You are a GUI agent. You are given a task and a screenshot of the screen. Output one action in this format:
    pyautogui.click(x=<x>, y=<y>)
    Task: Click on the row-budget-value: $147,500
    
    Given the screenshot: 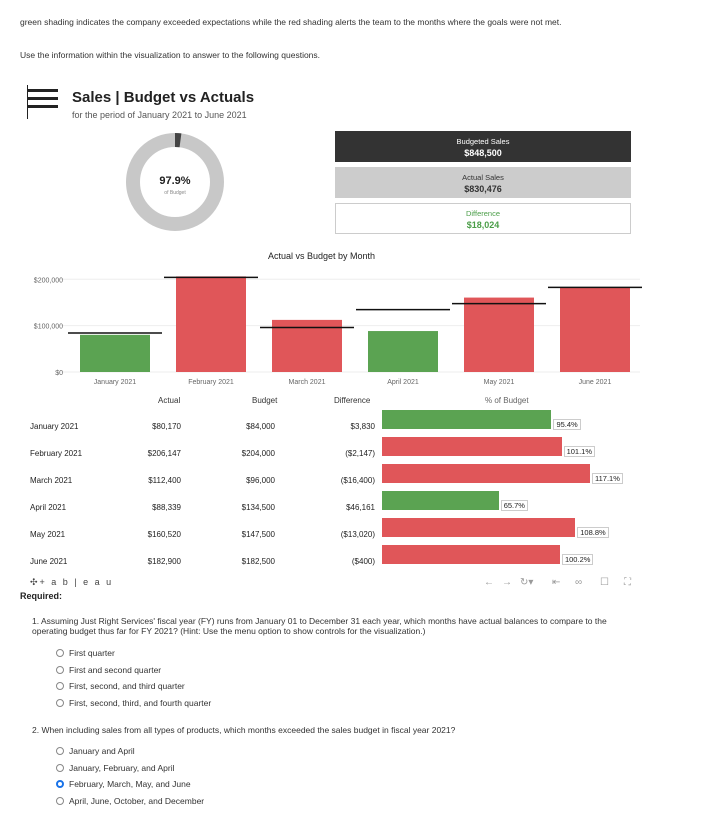 What is the action you would take?
    pyautogui.click(x=258, y=534)
    